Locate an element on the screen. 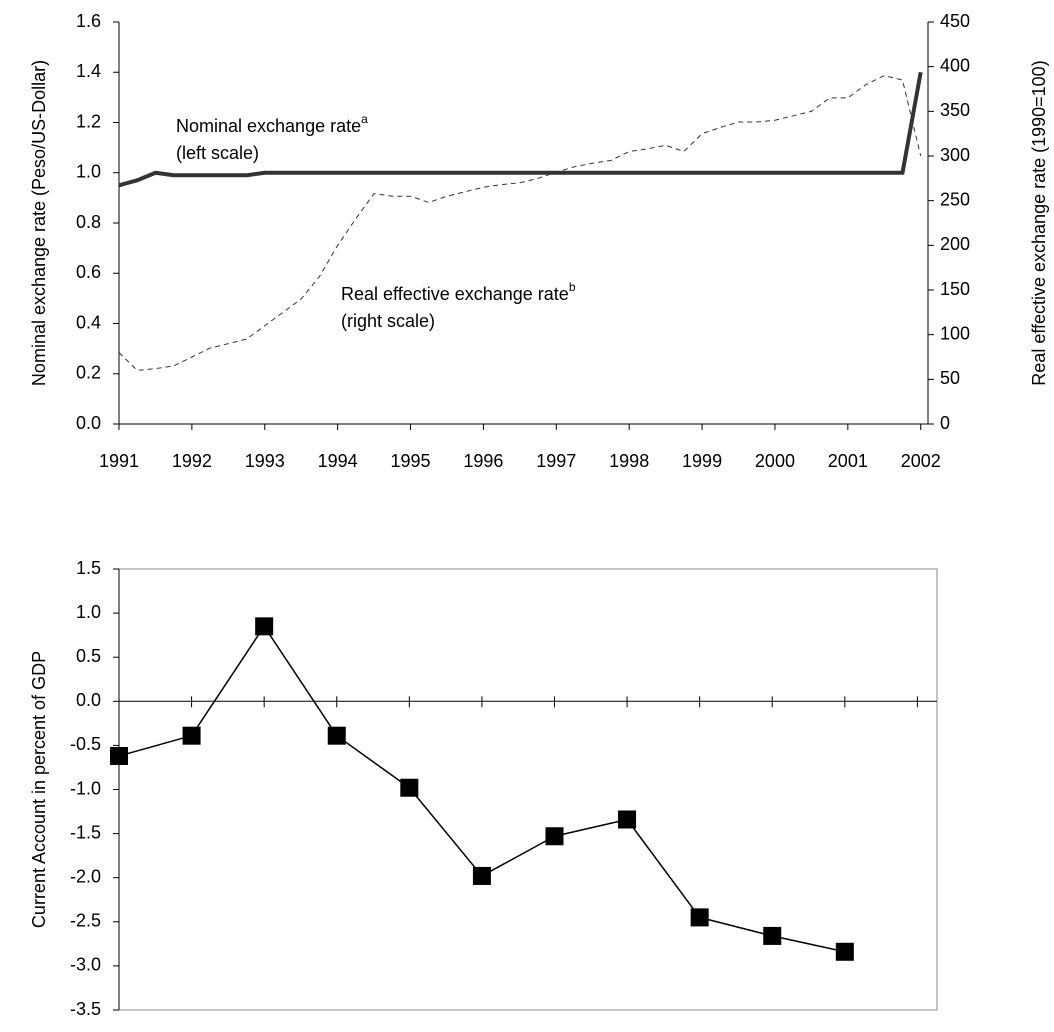 This screenshot has width=1054, height=1032. y2-axis-label: Real effective exchange rate (1990=100) is located at coordinates (1039, 222).